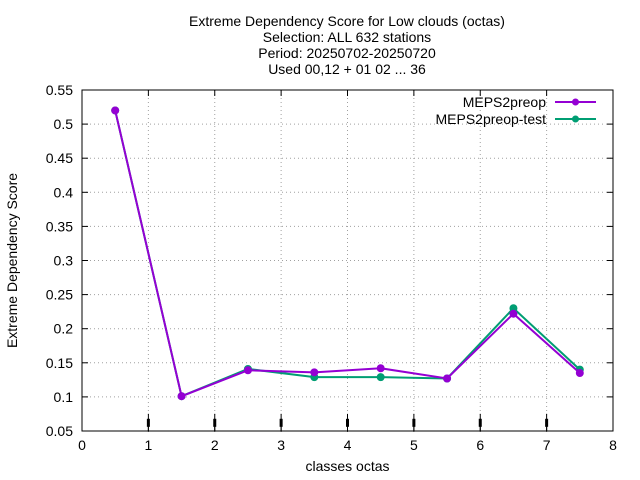 This screenshot has width=640, height=480. Describe the element at coordinates (59, 431) in the screenshot. I see `y-tick-label: 0.05` at that location.